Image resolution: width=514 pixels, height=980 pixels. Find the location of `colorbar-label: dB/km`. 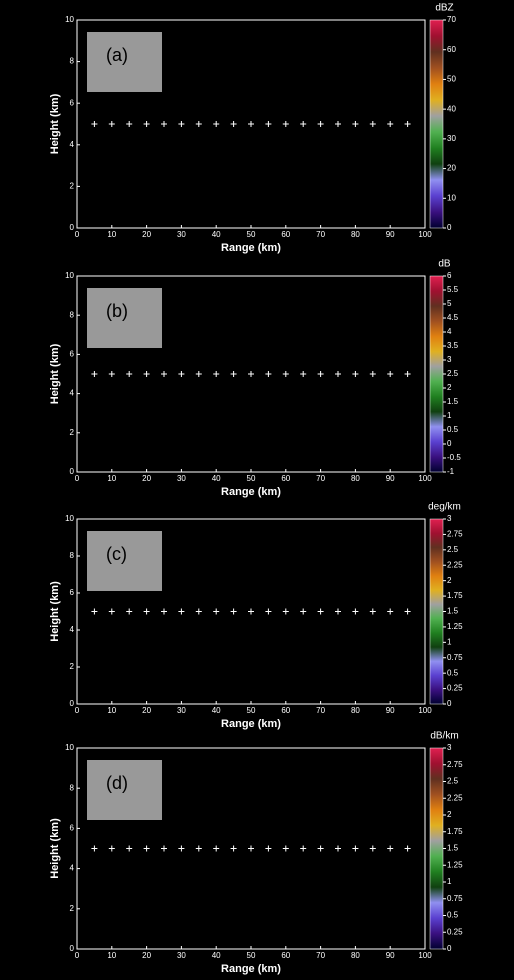

colorbar-label: dB/km is located at coordinates (444, 736).